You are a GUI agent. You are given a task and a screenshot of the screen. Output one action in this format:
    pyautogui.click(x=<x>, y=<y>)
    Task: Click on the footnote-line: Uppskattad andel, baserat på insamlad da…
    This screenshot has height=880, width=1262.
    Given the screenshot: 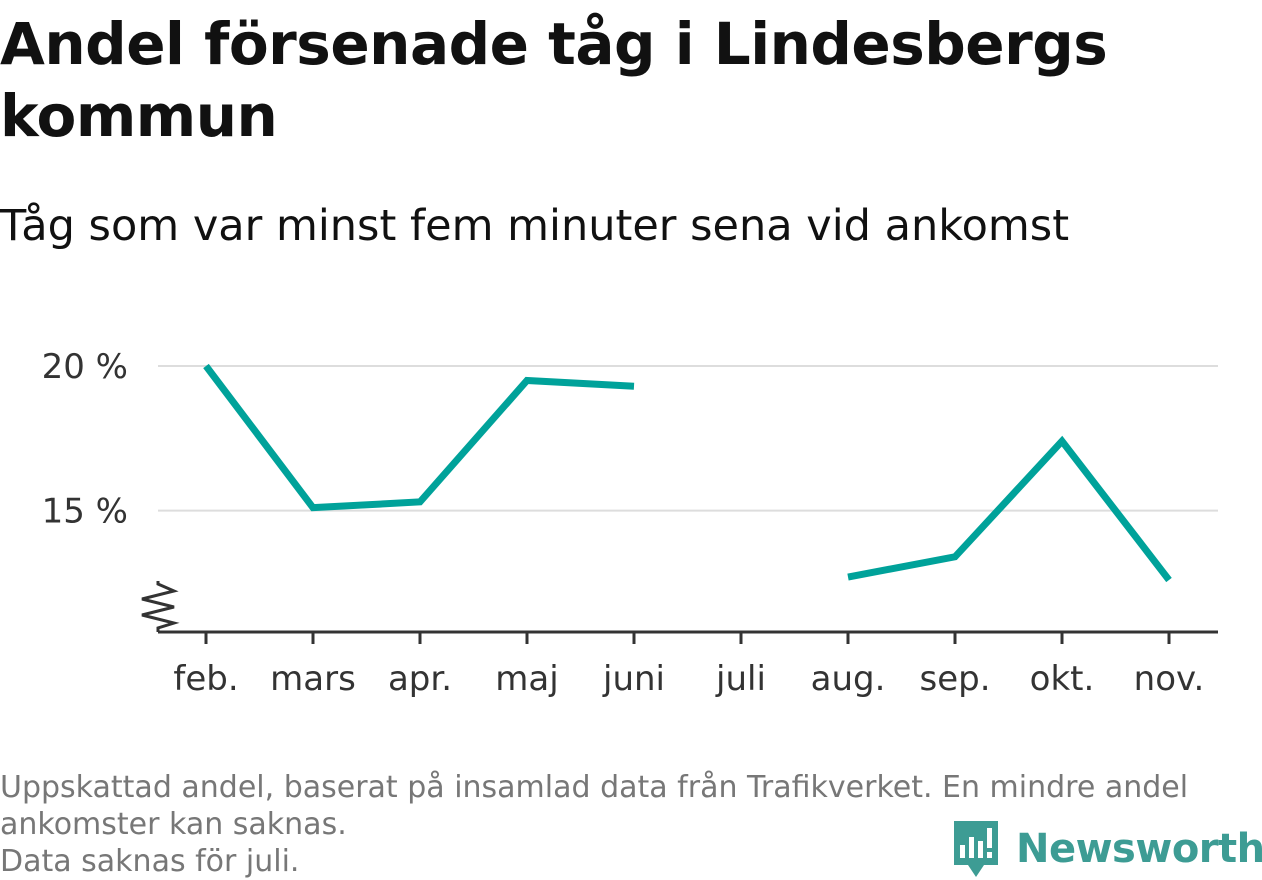 What is the action you would take?
    pyautogui.click(x=594, y=787)
    